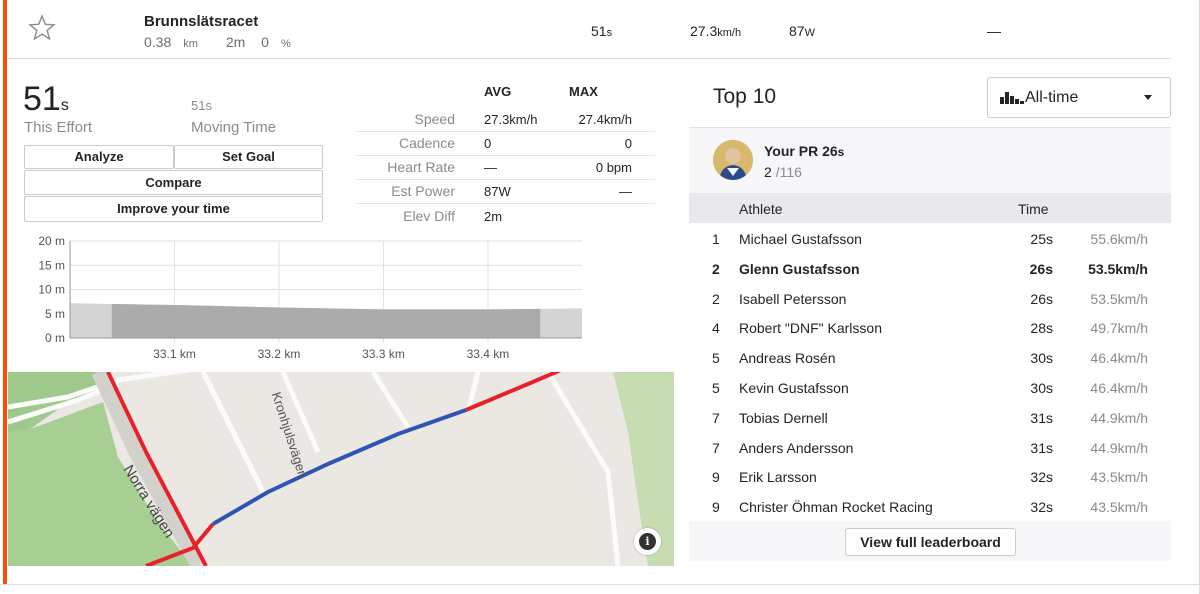 Image resolution: width=1200 pixels, height=594 pixels. I want to click on stat-max: 27.4km/h, so click(605, 119).